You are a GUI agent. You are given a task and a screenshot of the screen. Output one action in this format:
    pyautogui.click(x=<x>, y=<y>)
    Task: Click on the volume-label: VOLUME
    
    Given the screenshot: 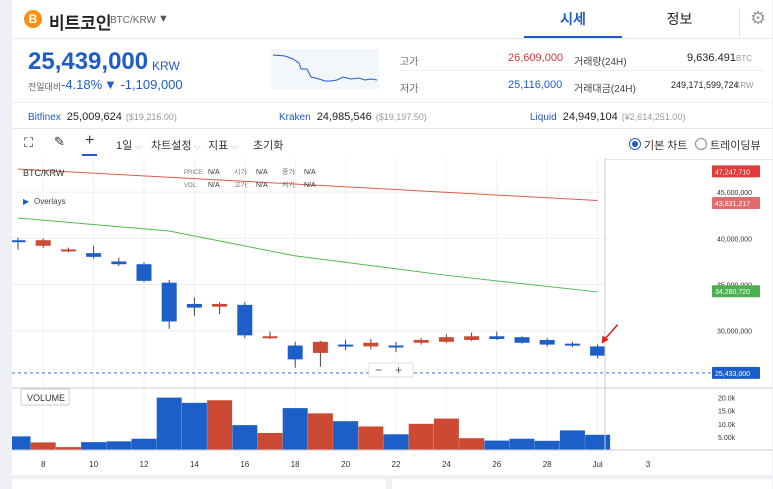 What is the action you would take?
    pyautogui.click(x=46, y=398)
    